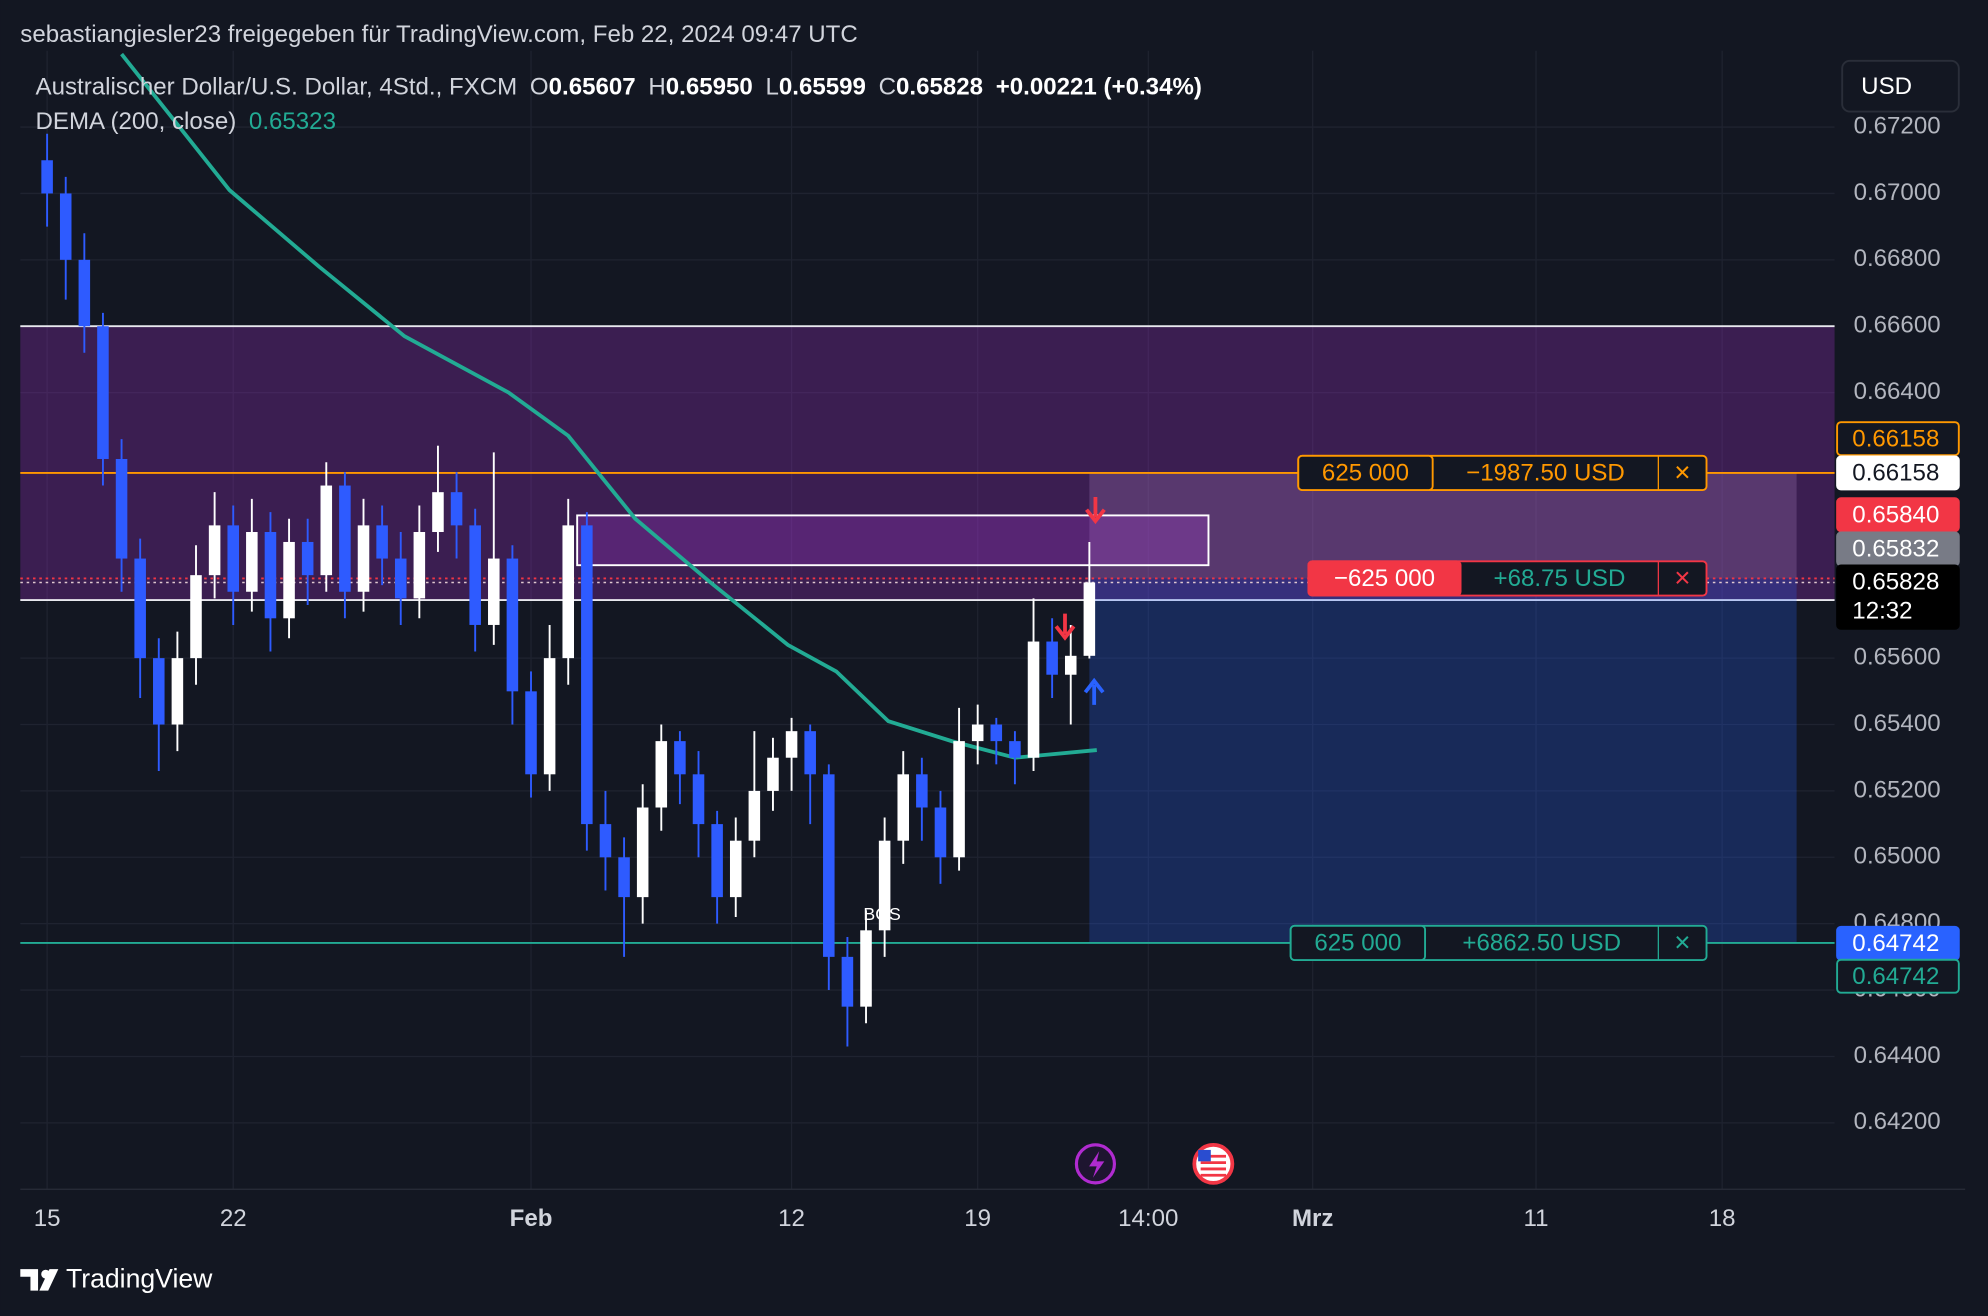 The height and width of the screenshot is (1316, 1988). Describe the element at coordinates (1099, 87) in the screenshot. I see `legend-change: +0.00221 (+0.34%)` at that location.